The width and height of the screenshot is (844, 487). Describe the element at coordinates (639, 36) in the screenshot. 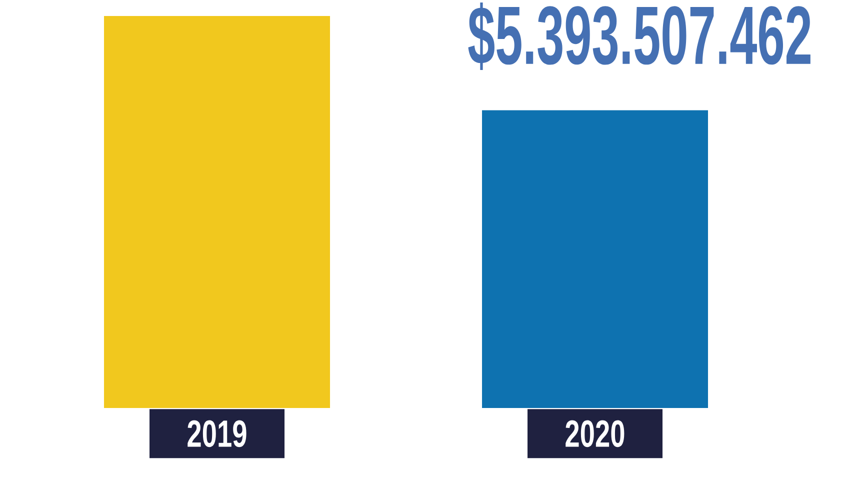

I see `data-label: $5.393.507.462` at that location.